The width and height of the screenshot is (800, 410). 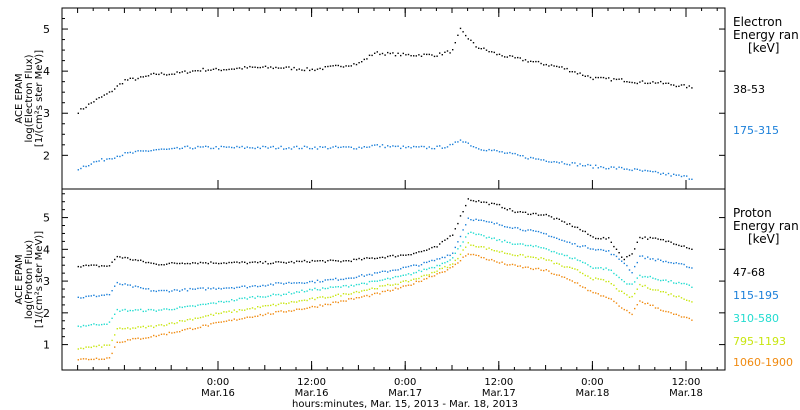 I want to click on electron-ytick-label: 5, so click(x=46, y=29).